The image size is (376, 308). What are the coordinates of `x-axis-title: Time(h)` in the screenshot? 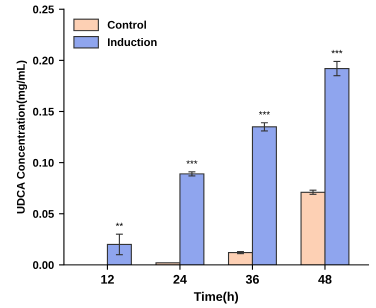 It's located at (216, 298).